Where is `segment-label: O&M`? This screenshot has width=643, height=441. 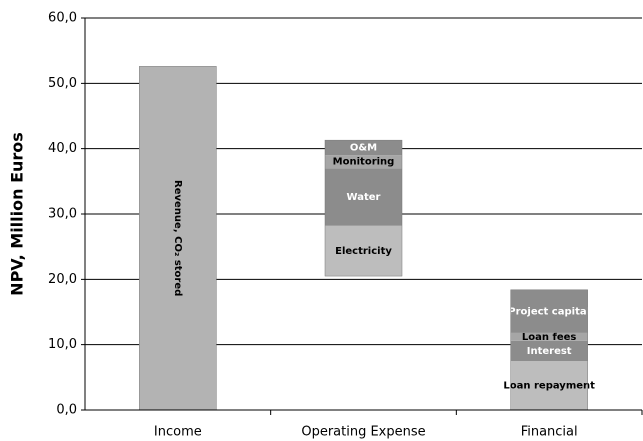
segment-label: O&M is located at coordinates (363, 148).